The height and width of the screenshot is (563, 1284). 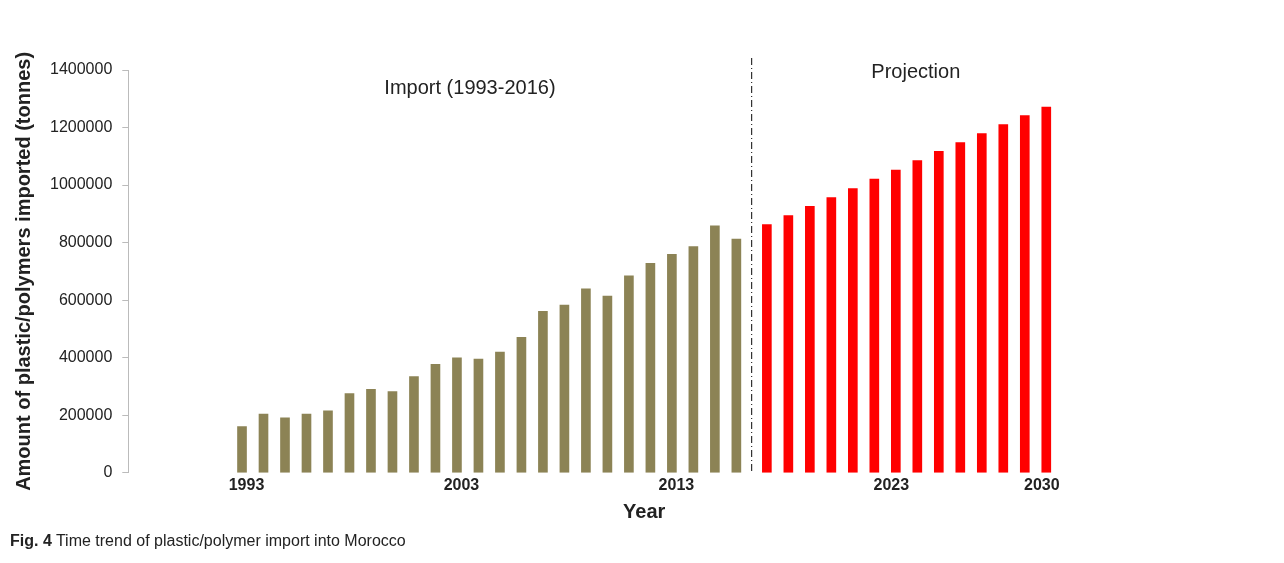 I want to click on x-tick-label: 2023, so click(x=891, y=484).